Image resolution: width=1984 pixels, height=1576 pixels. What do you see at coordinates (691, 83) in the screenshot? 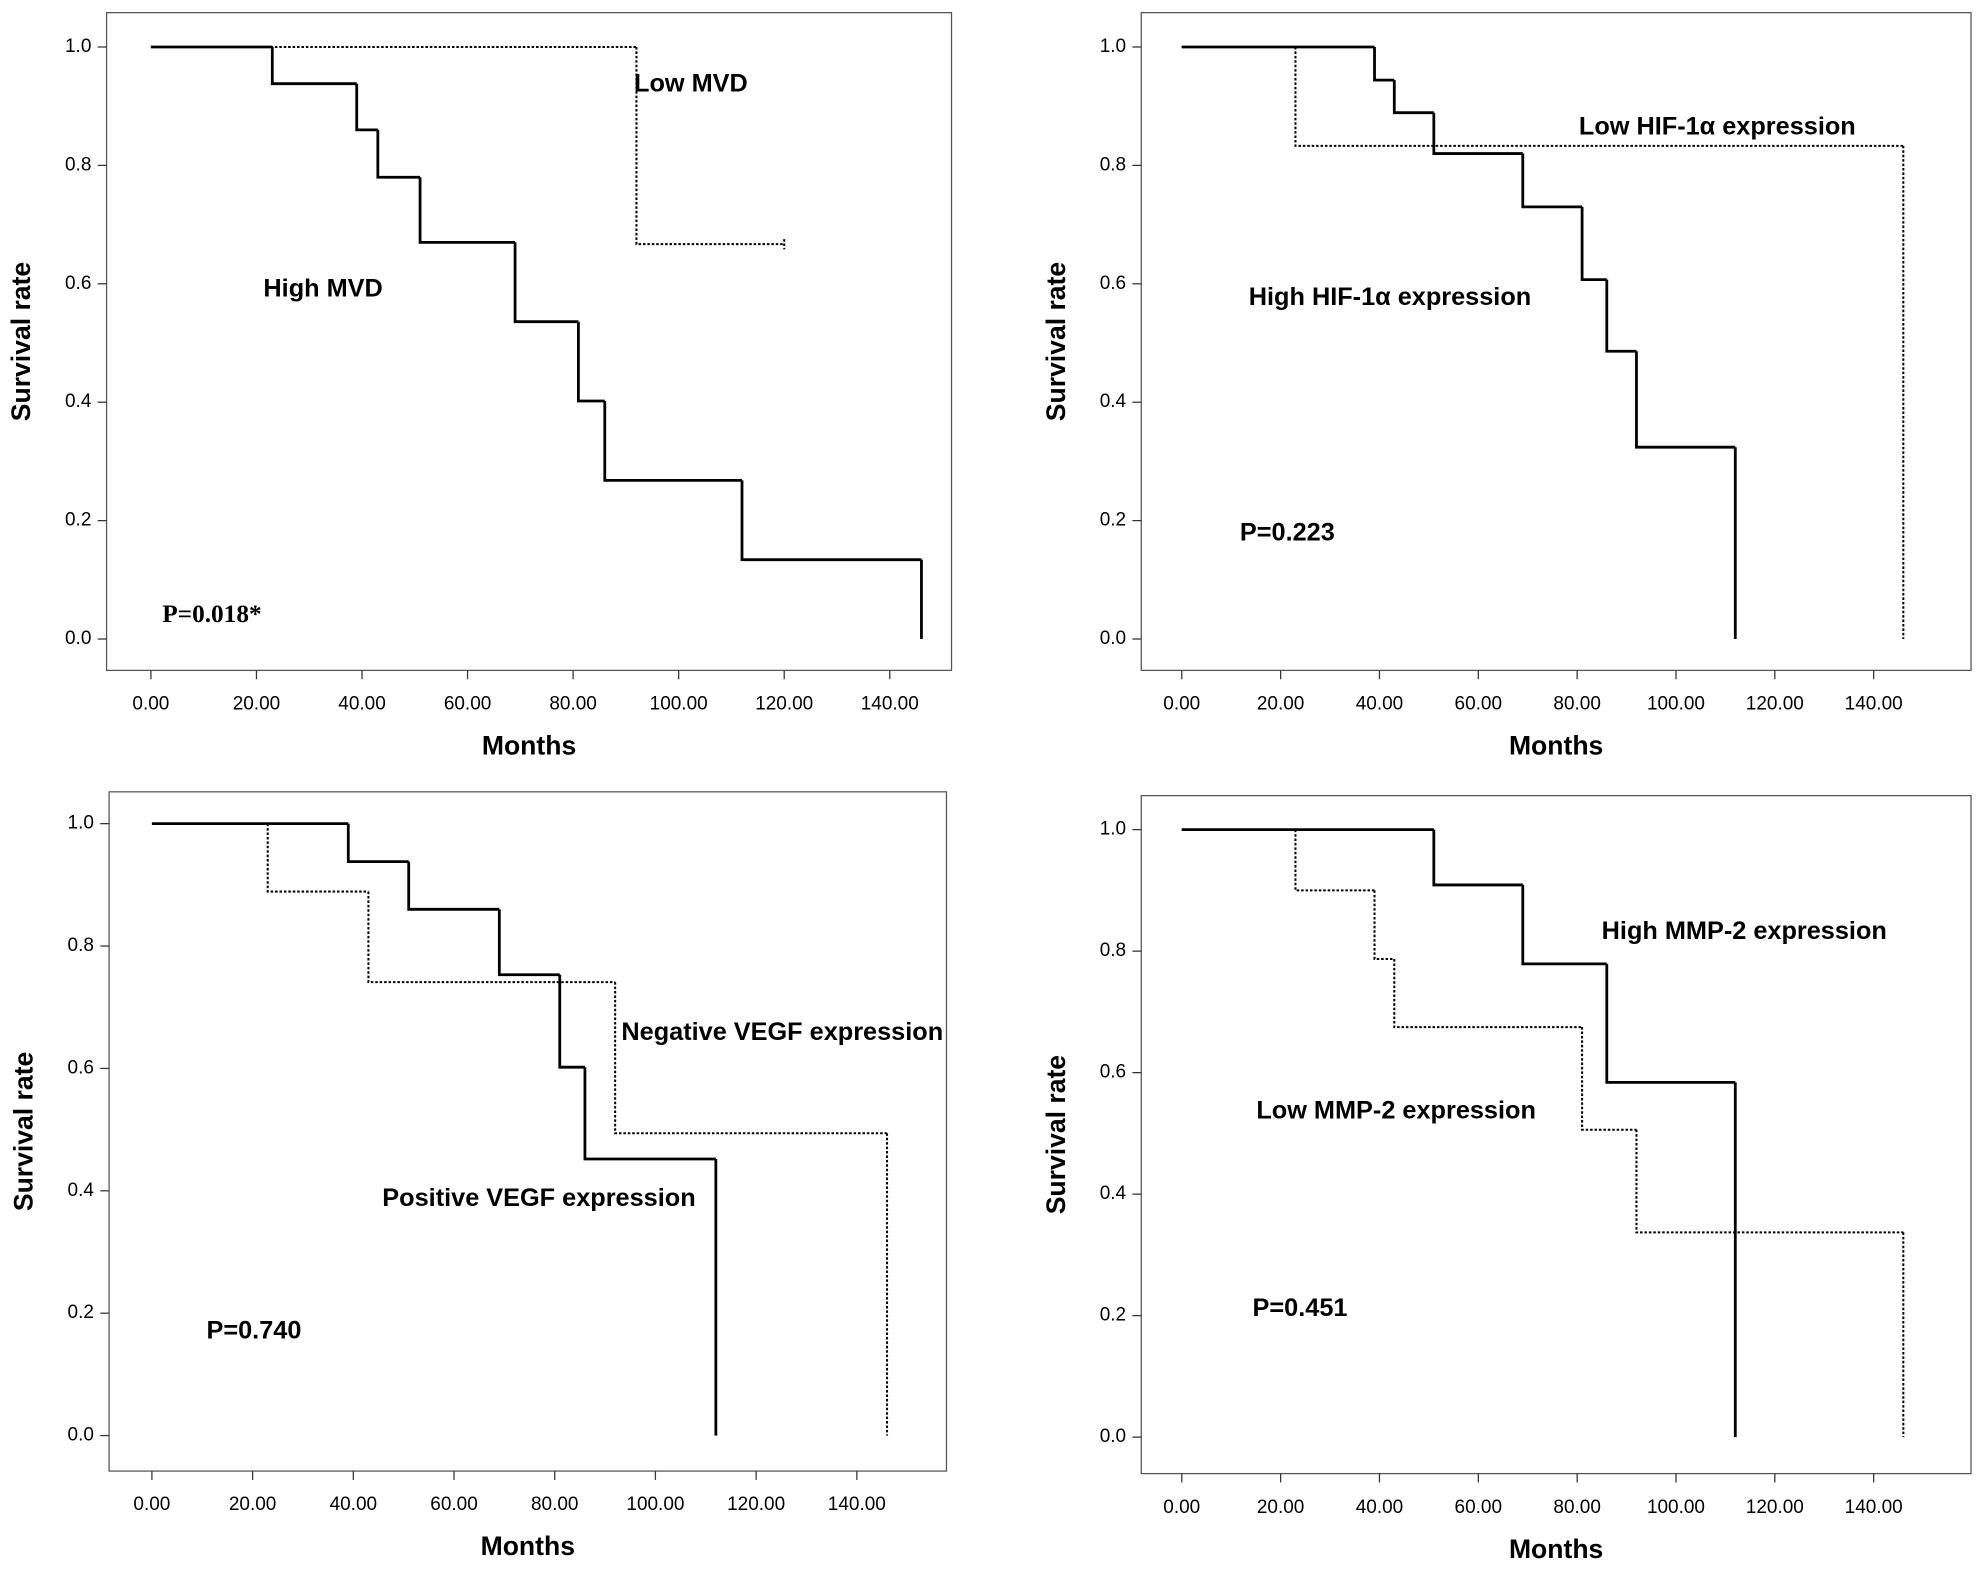
I see `series-label: Low MVD` at bounding box center [691, 83].